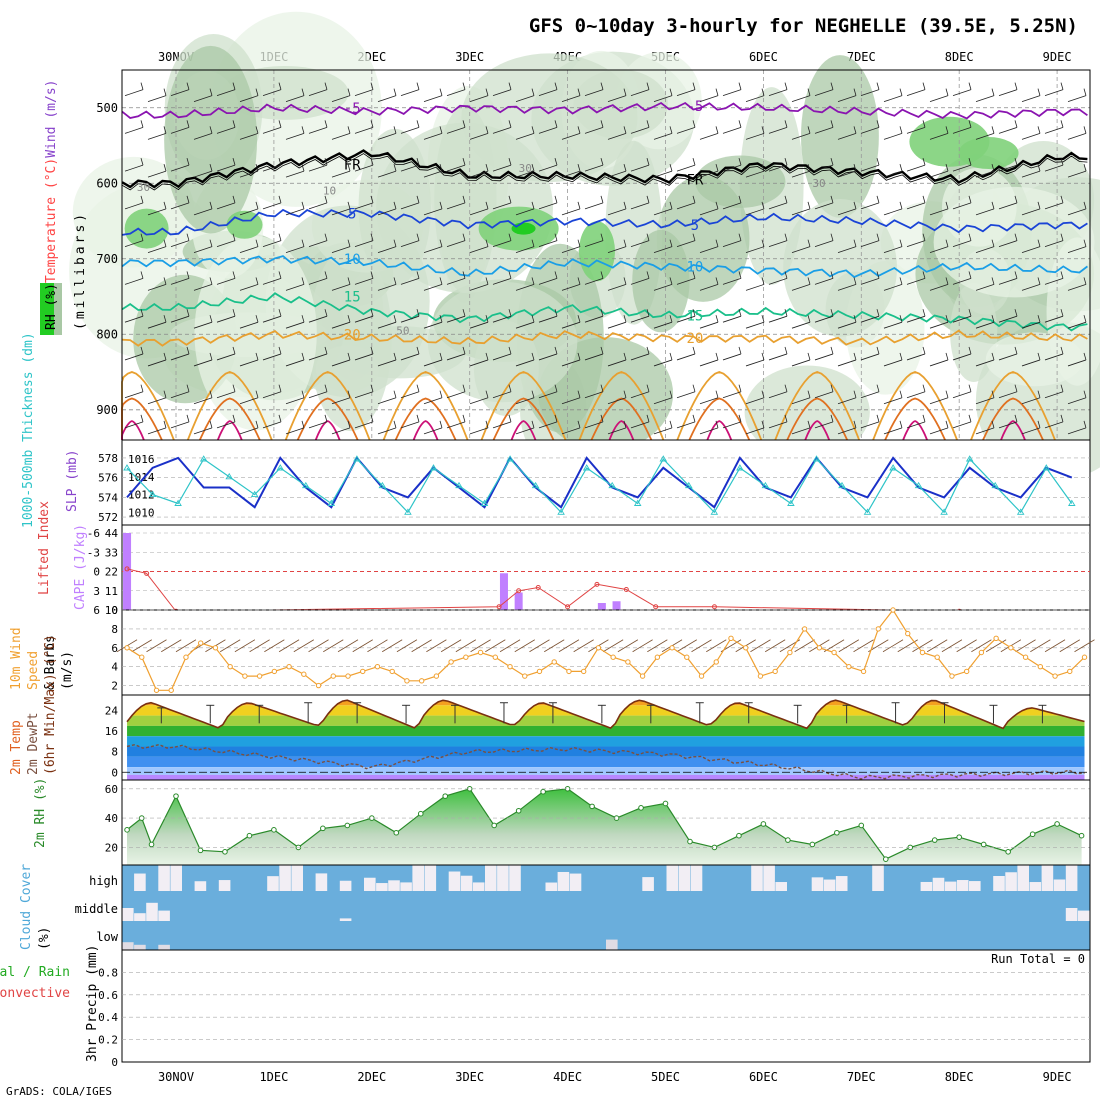  I want to click on lifted-index-point, so click(519, 591).